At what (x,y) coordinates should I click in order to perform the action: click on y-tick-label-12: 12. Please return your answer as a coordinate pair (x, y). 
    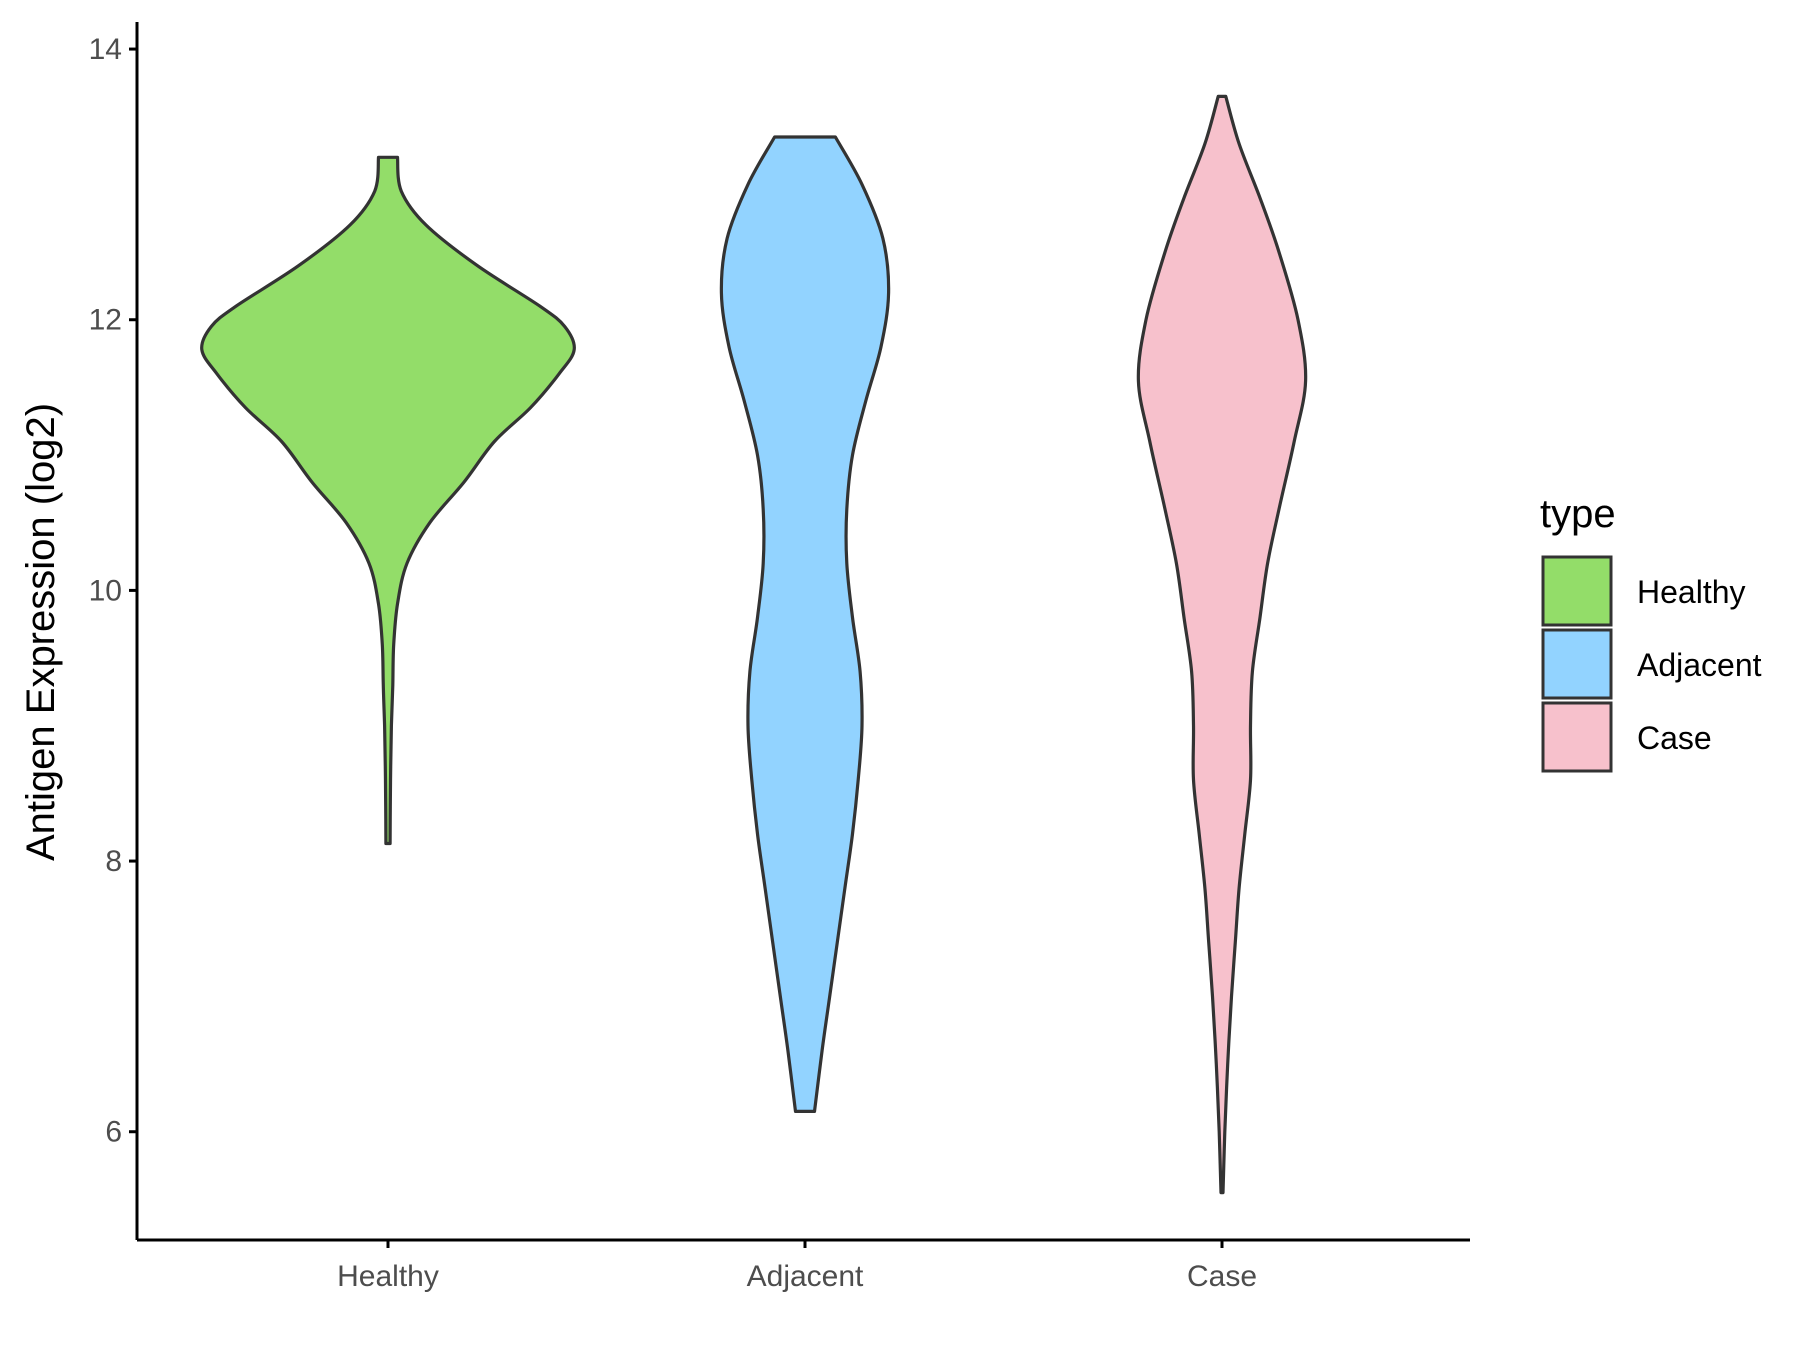
    Looking at the image, I should click on (105, 320).